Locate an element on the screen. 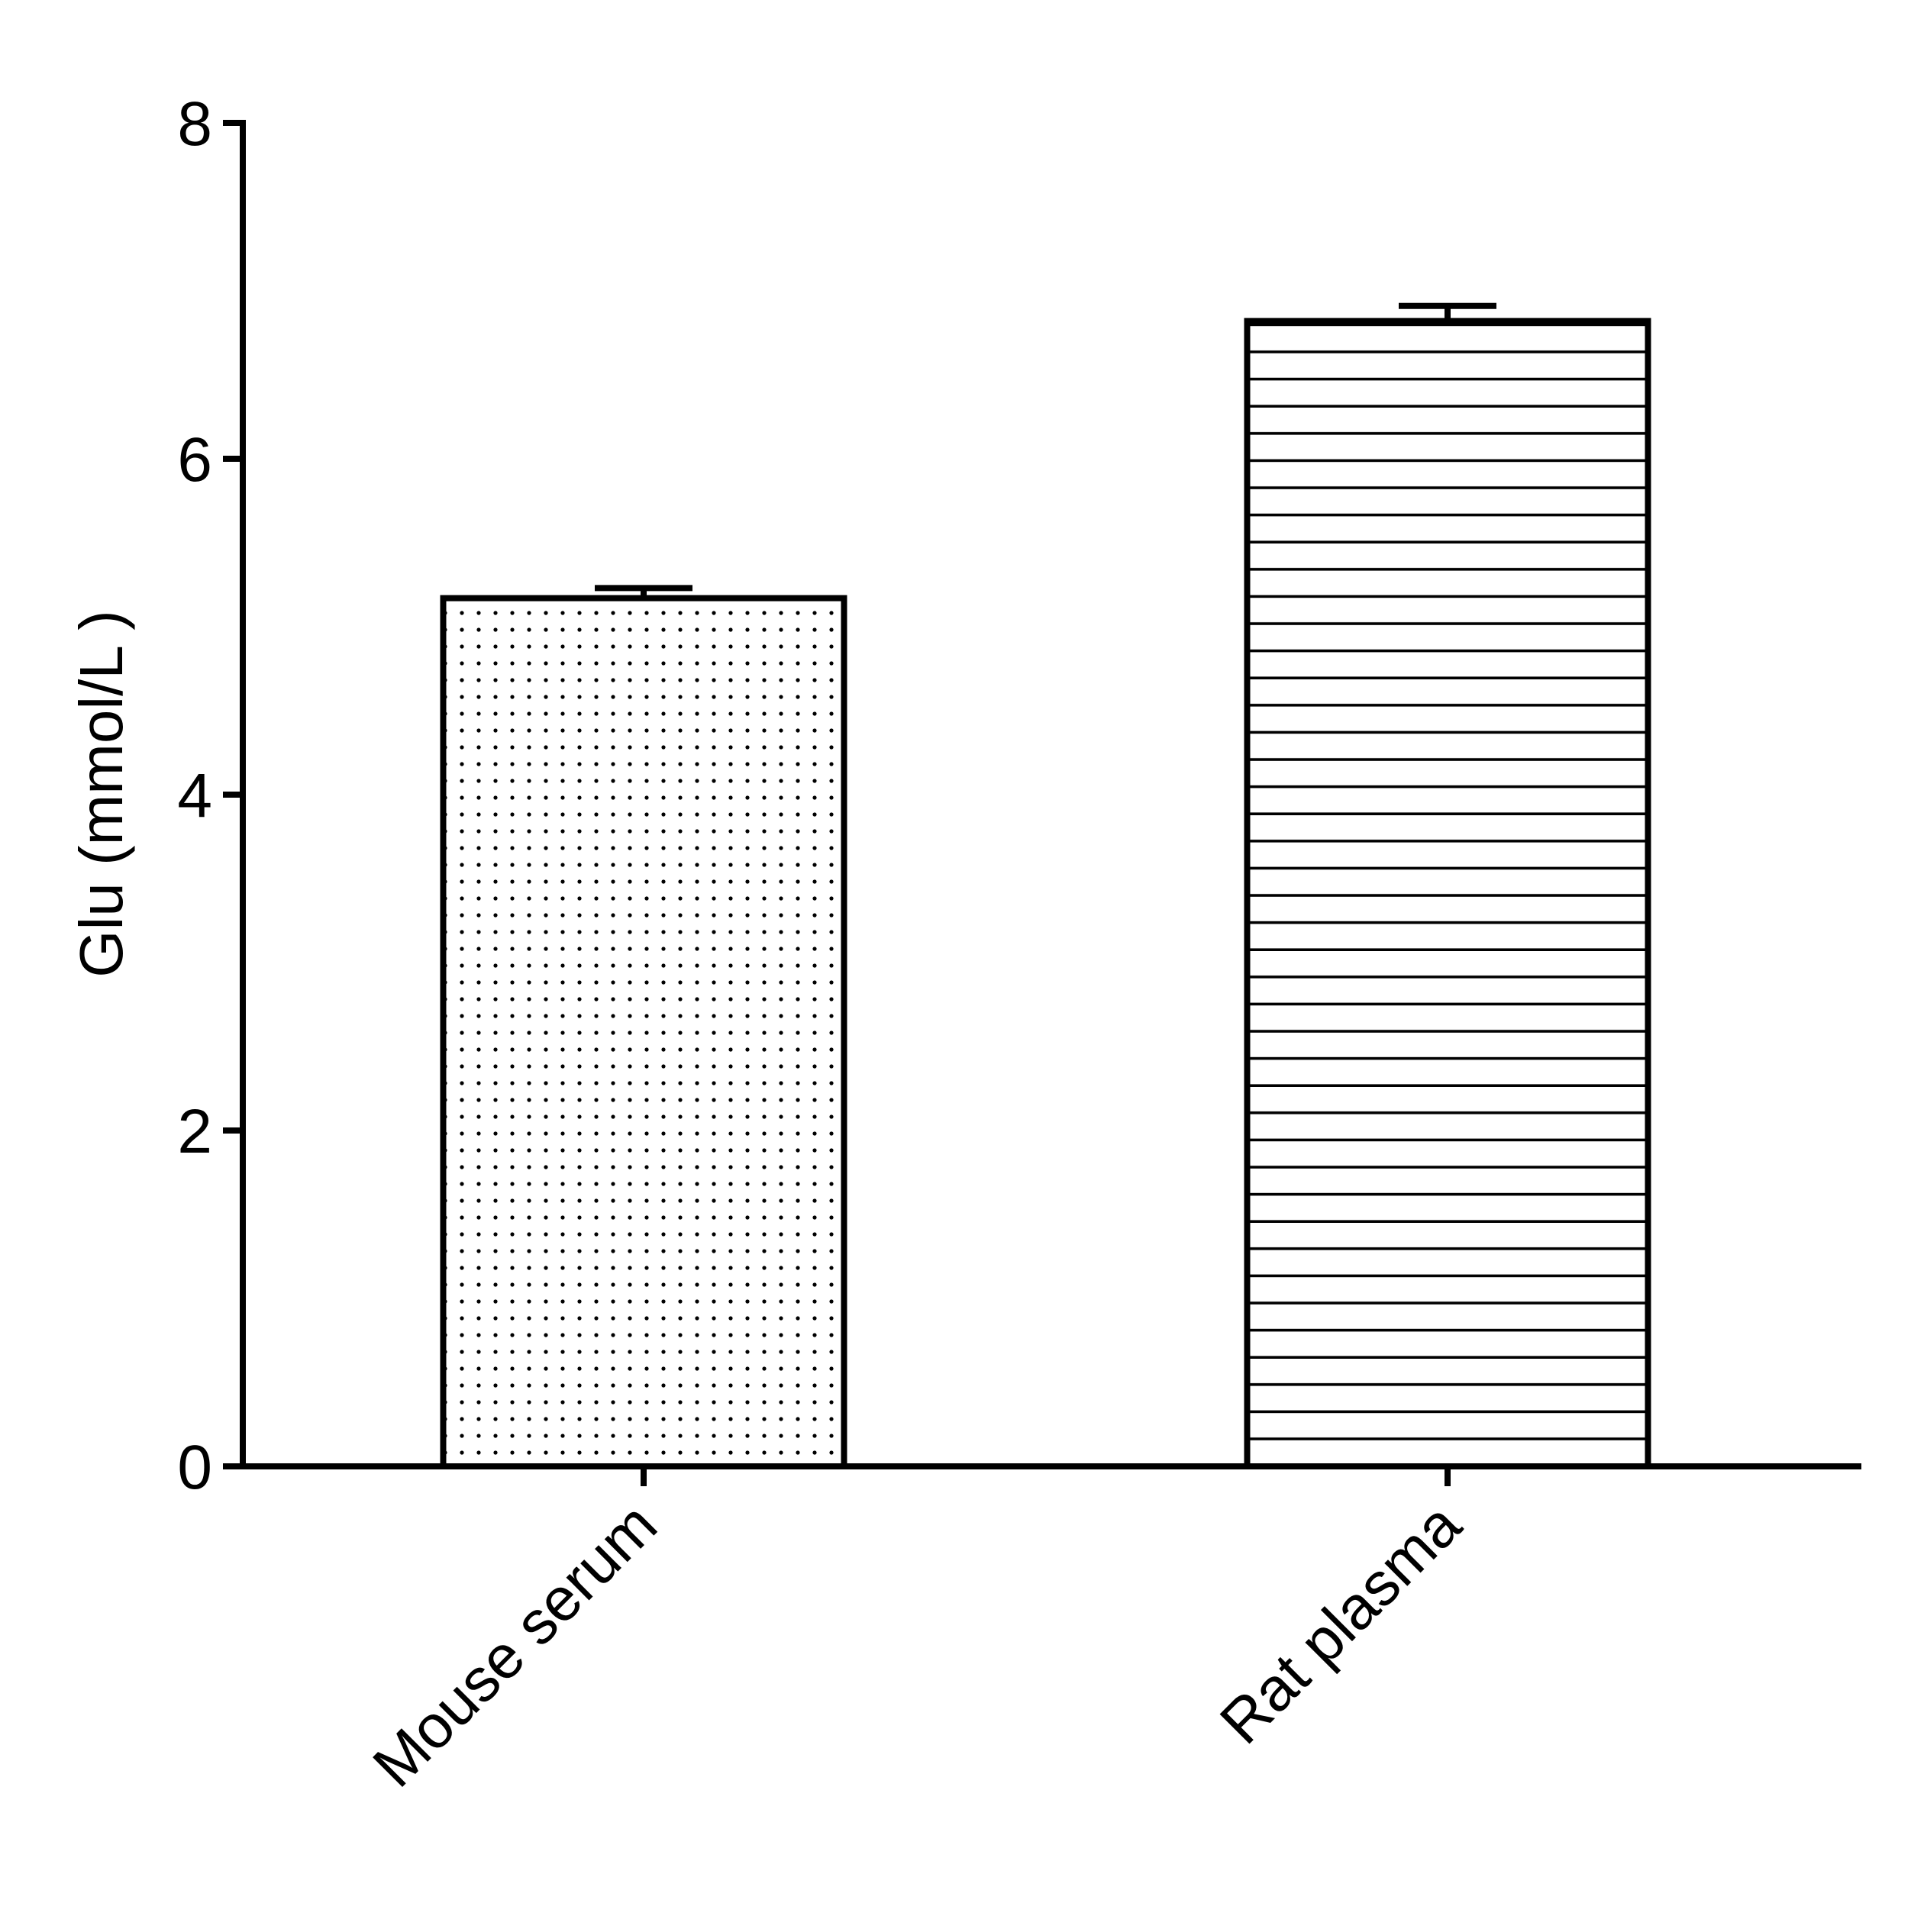 The image size is (1911, 1932). y-tick-label: 2 is located at coordinates (195, 1131).